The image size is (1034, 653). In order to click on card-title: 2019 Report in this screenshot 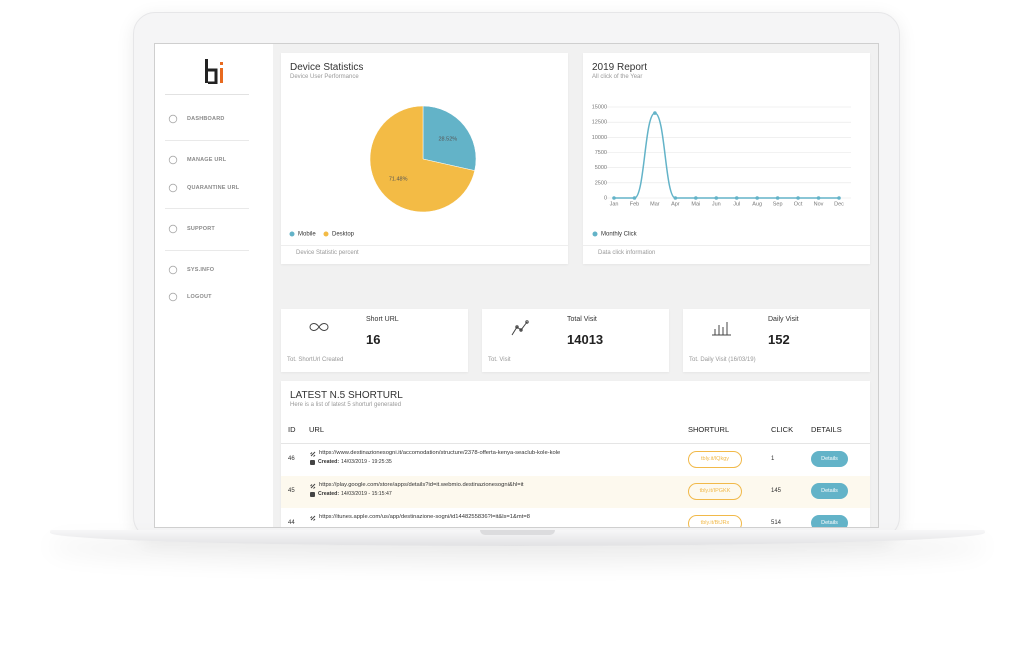, I will do `click(620, 67)`.